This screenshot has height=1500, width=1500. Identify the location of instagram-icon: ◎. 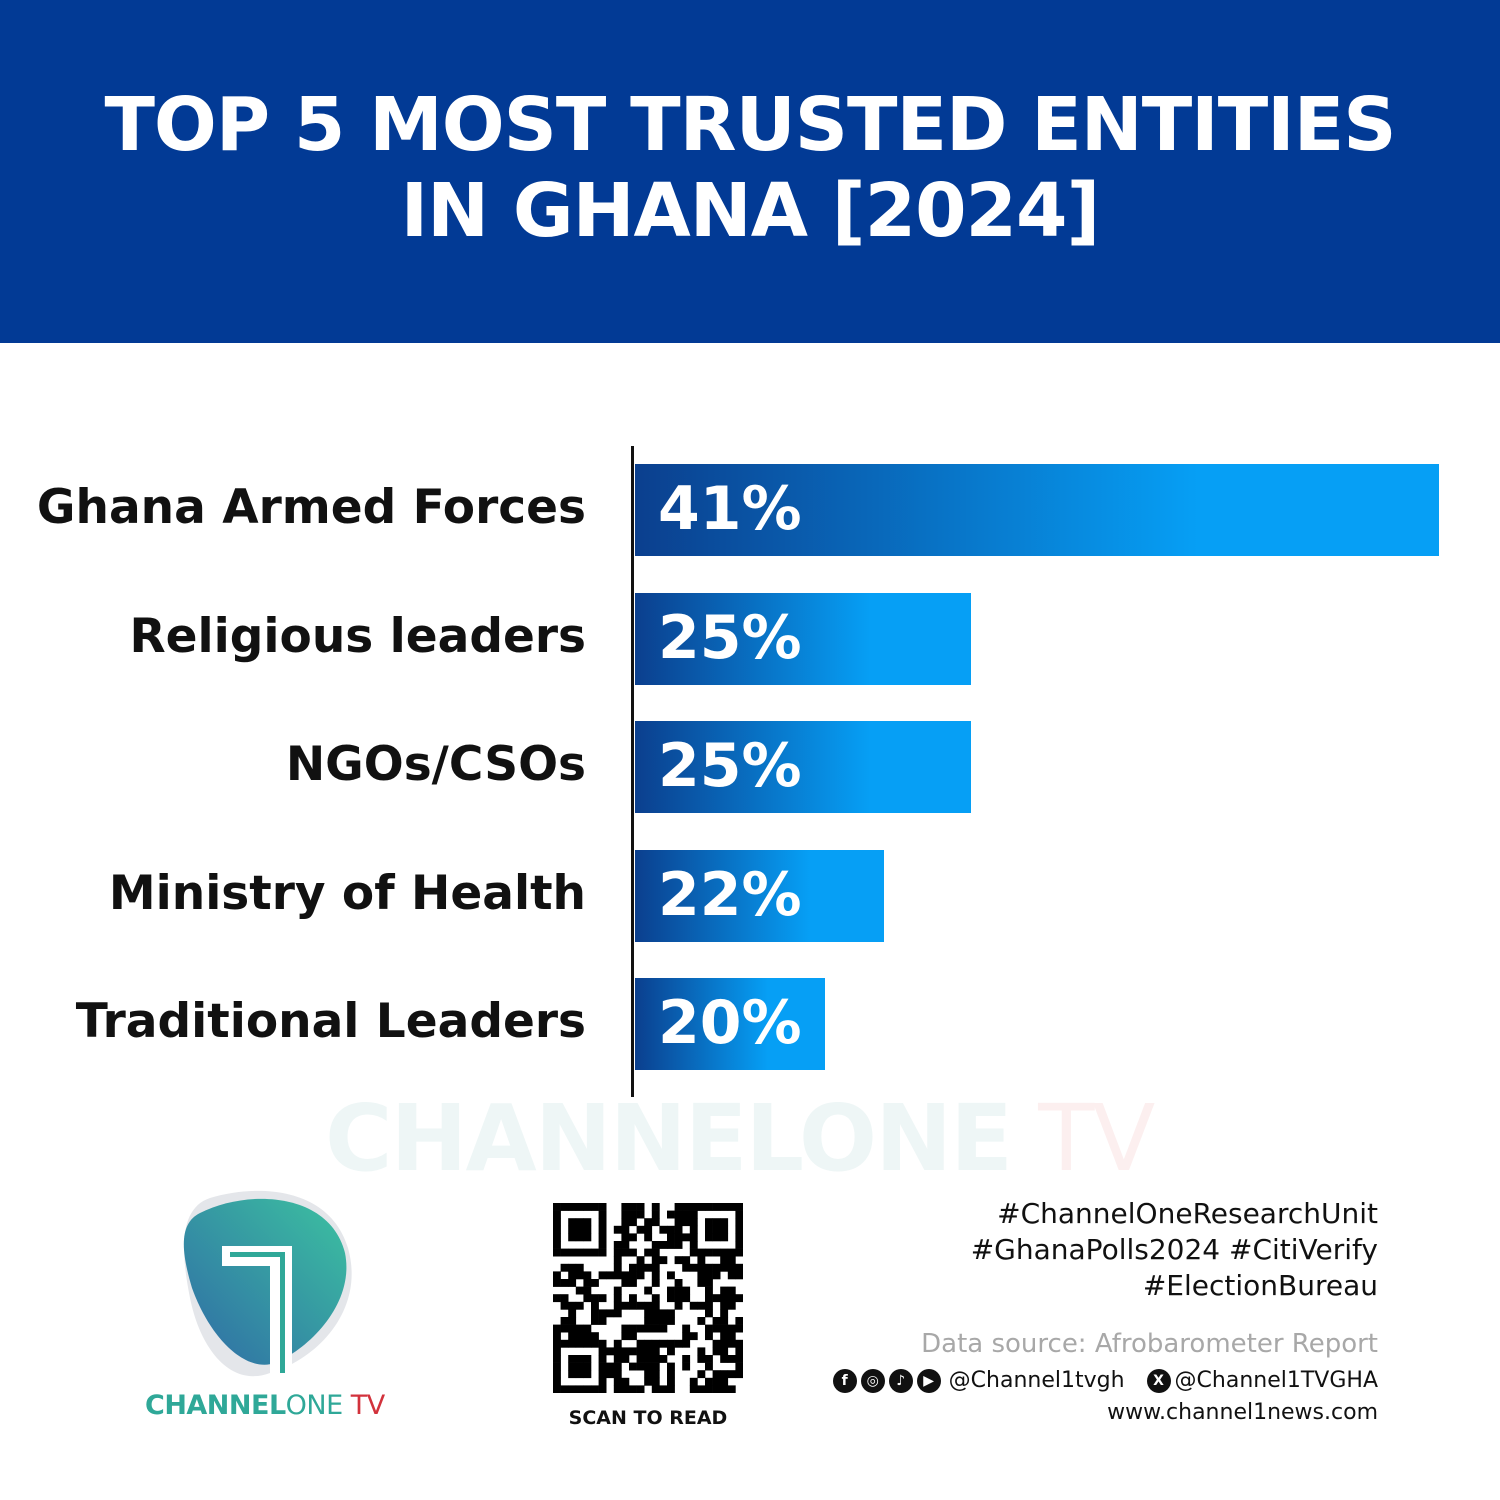
(872, 1380).